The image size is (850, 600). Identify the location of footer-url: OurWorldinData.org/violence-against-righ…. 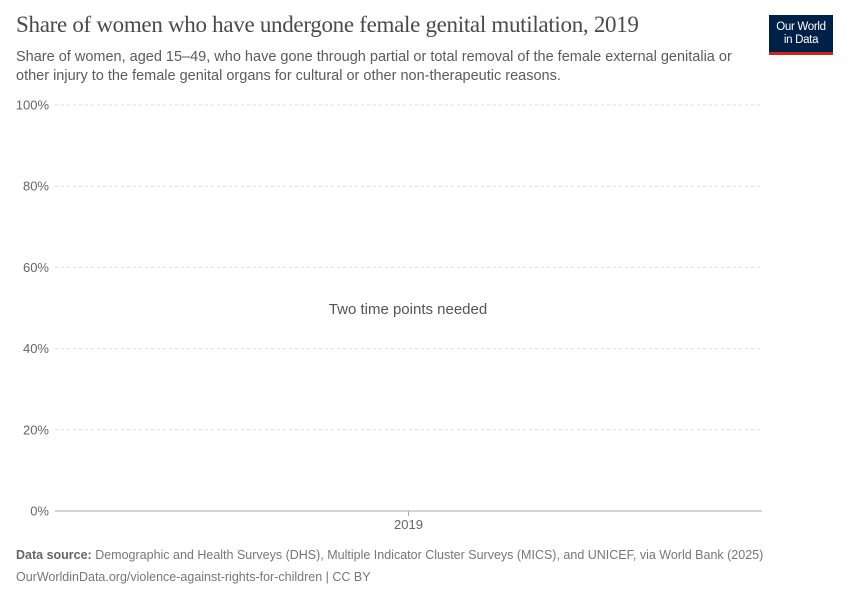
(193, 577).